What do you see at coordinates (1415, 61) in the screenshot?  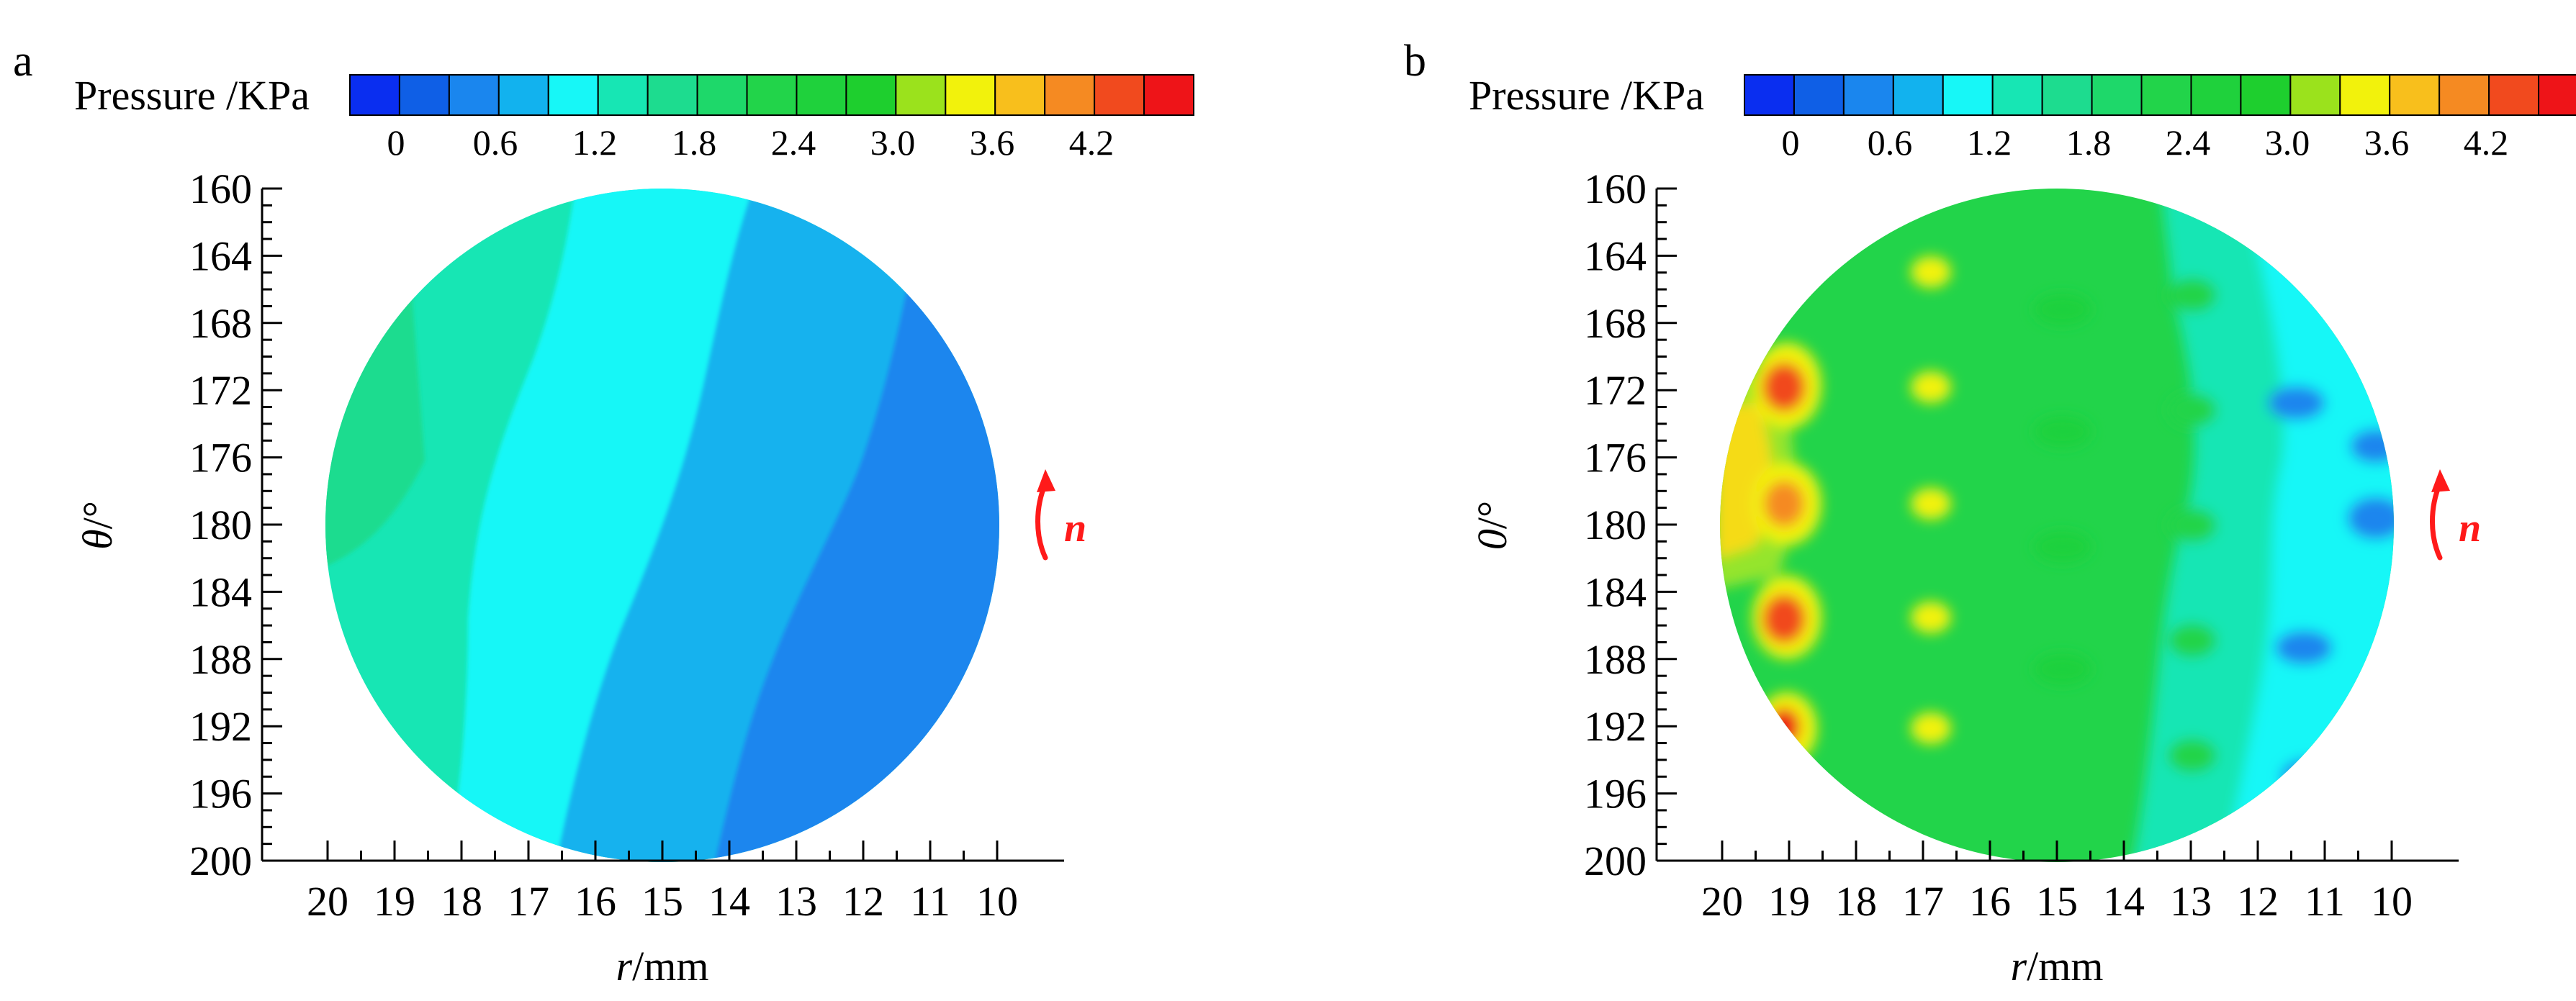 I see `panel-b-label: b` at bounding box center [1415, 61].